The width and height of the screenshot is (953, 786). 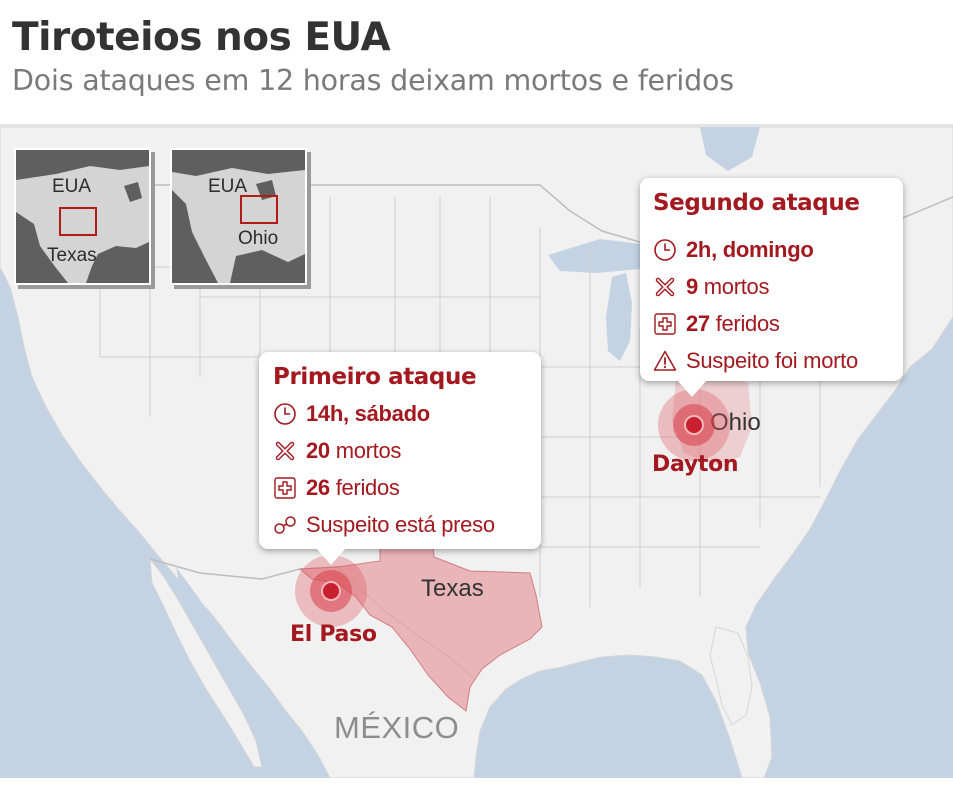 What do you see at coordinates (756, 203) in the screenshot?
I see `second-attack-heading: Segundo ataque` at bounding box center [756, 203].